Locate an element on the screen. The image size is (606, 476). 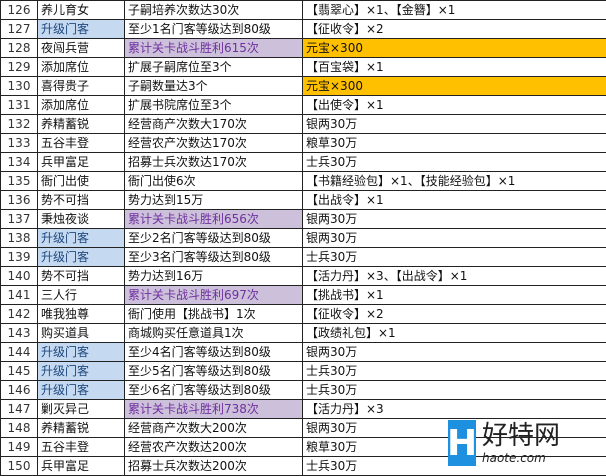
row-number: 144 is located at coordinates (19, 352).